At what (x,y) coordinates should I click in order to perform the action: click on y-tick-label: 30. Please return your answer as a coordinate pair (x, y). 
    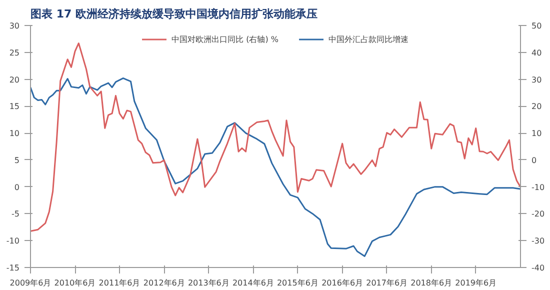
    Looking at the image, I should click on (14, 26).